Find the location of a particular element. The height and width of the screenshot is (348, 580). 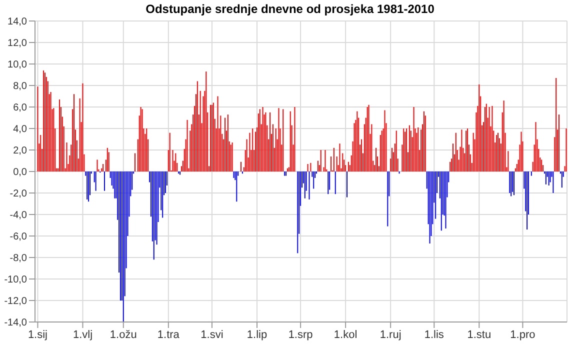

y-tick-label: 12,0 is located at coordinates (18, 44).